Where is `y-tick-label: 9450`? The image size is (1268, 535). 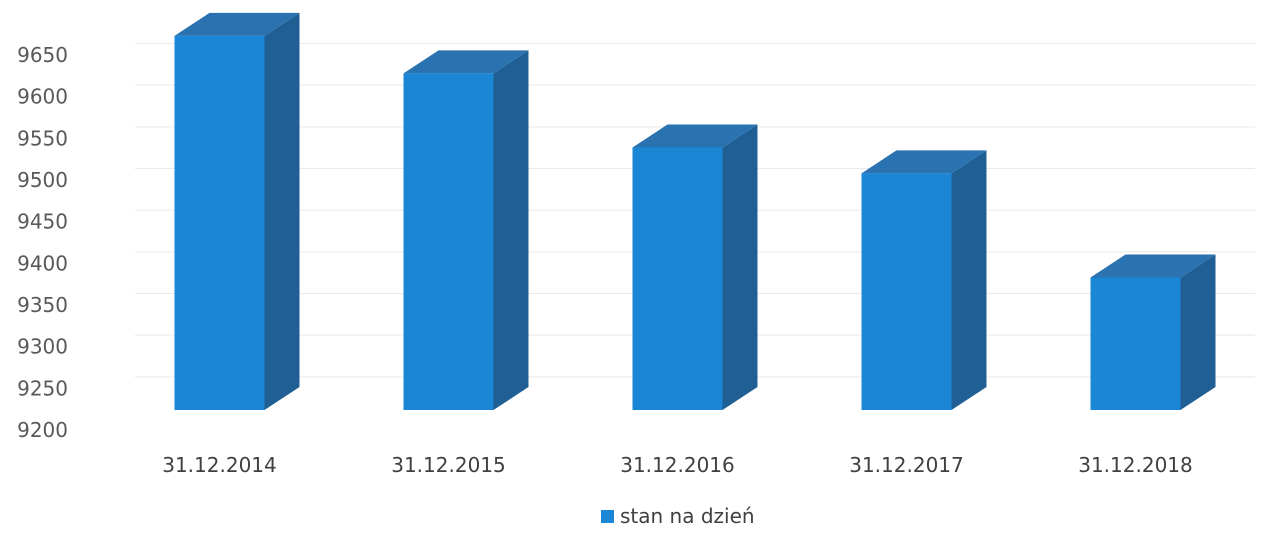 y-tick-label: 9450 is located at coordinates (42, 222).